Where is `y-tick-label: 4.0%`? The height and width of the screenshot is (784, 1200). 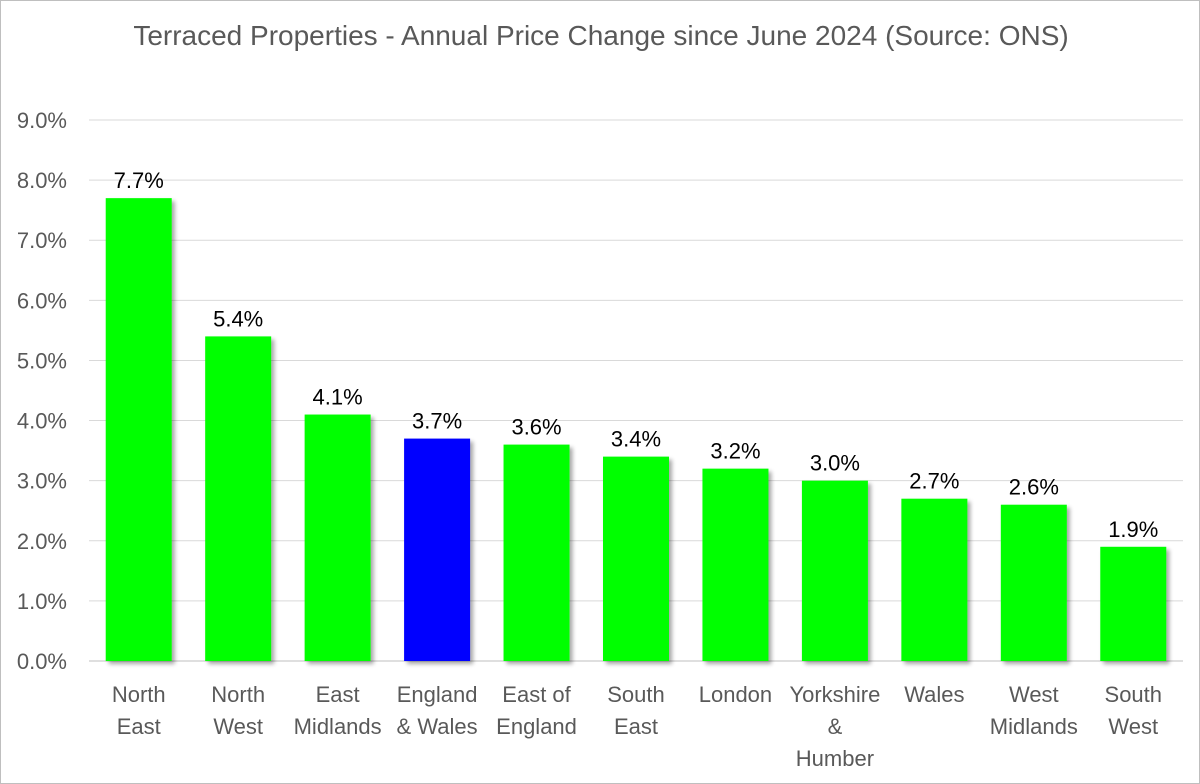 y-tick-label: 4.0% is located at coordinates (42, 421).